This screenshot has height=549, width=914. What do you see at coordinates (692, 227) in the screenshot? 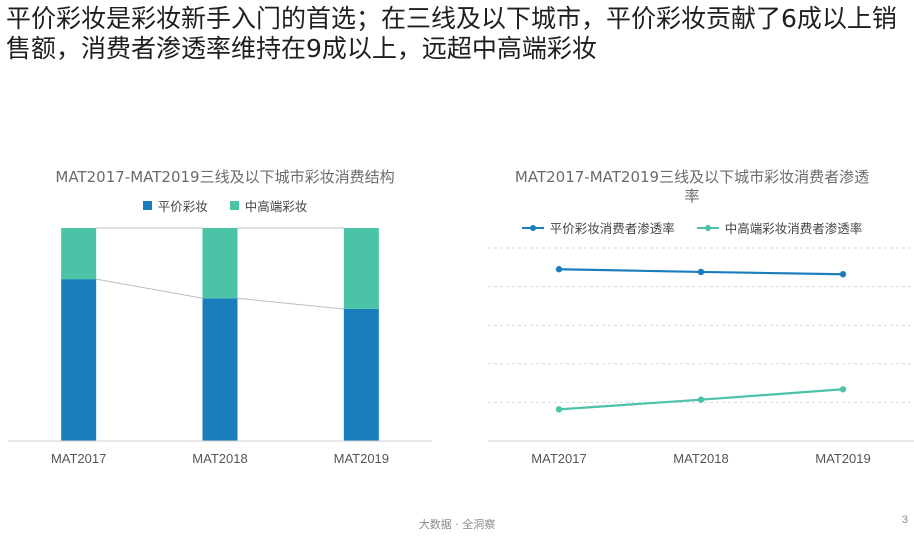
I see `chart-legend: 平价彩妆消费者渗透率 中高端彩妆消费者渗透率` at bounding box center [692, 227].